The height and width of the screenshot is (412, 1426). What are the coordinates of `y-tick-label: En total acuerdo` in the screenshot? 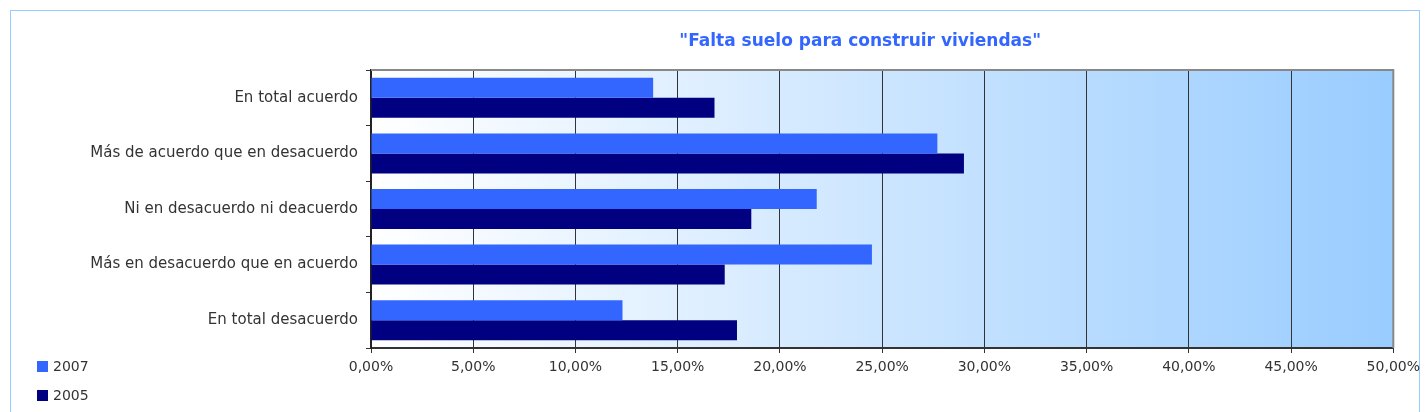 It's located at (296, 96).